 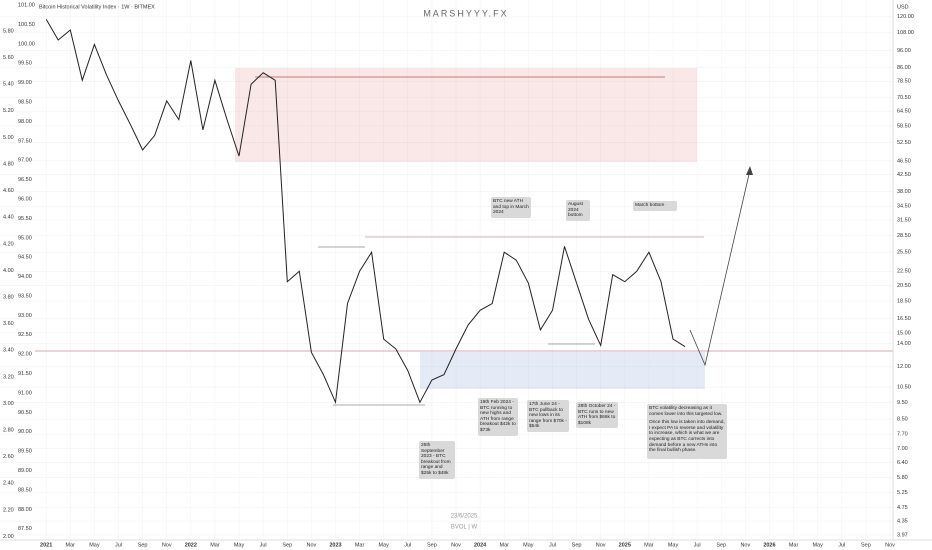 I want to click on y2-tick-label: 4.60, so click(x=8, y=191).